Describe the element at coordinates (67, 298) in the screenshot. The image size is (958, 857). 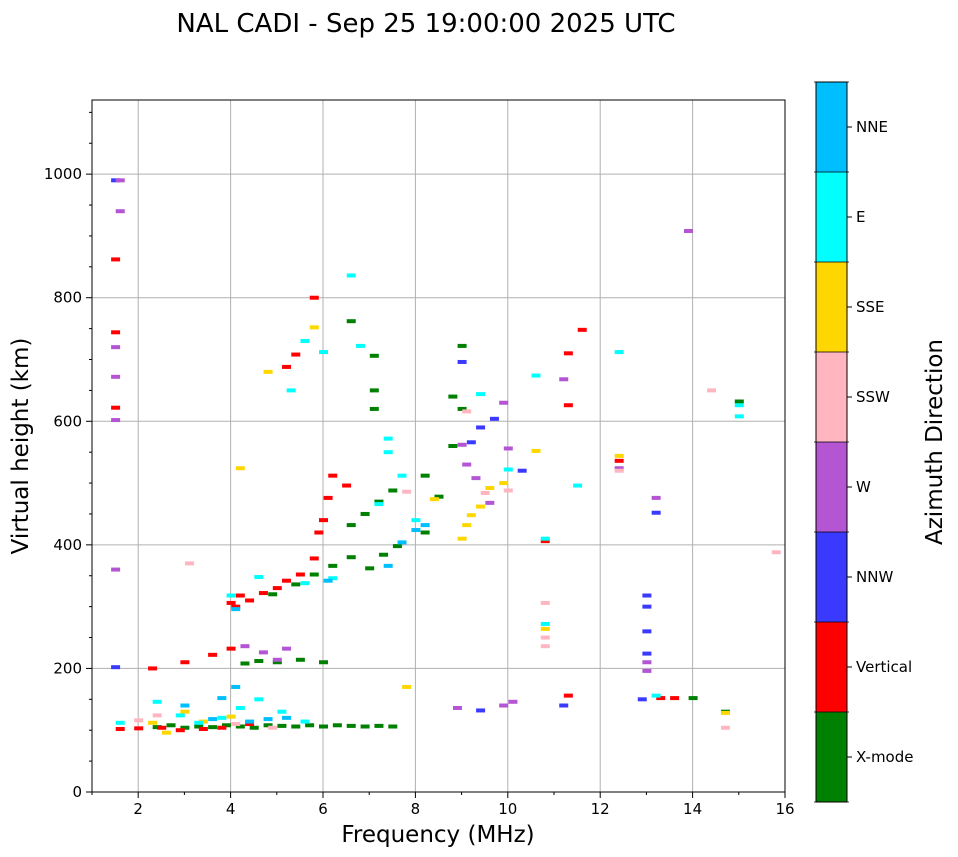
I see `y-tick-label: 800` at that location.